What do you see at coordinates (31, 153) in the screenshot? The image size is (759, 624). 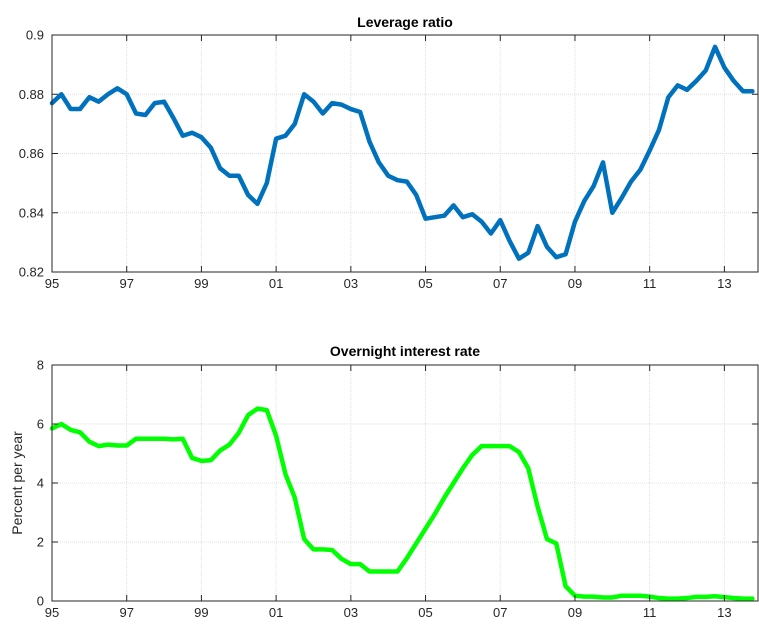 I see `leverage-ratio-ytick-label: 0.86` at bounding box center [31, 153].